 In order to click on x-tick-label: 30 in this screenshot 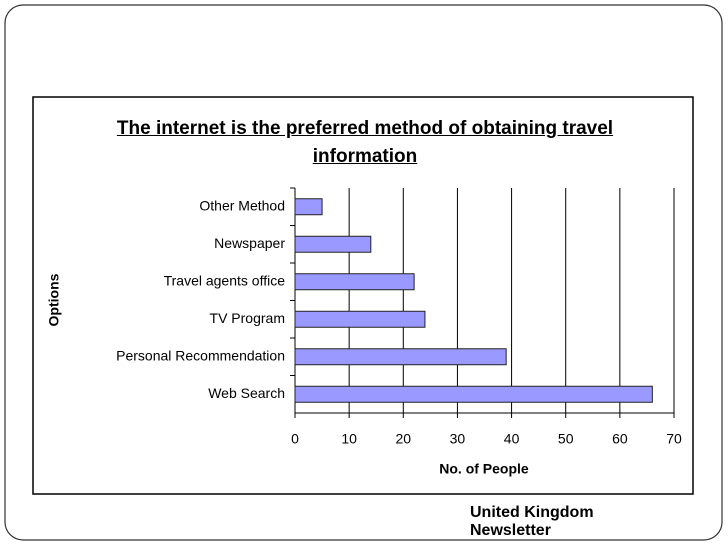, I will do `click(458, 439)`.